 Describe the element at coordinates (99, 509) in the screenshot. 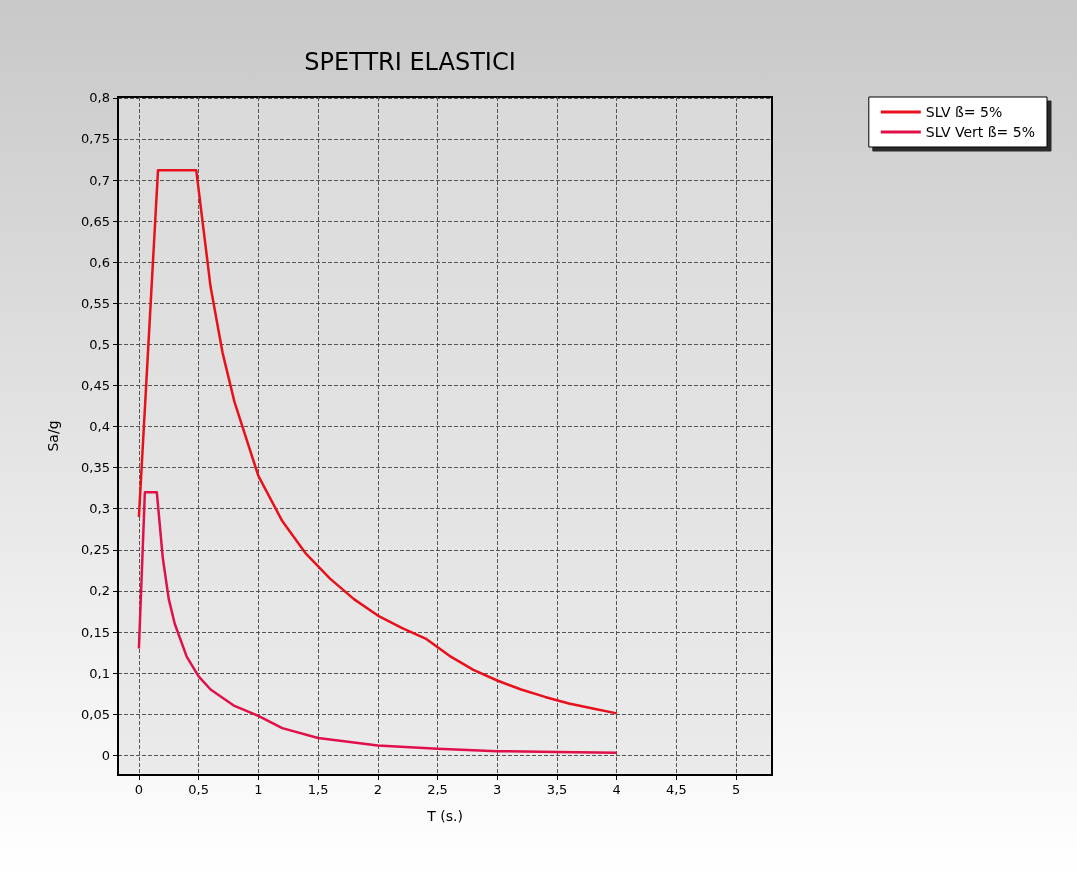

I see `y-tick-label: 0,3` at that location.